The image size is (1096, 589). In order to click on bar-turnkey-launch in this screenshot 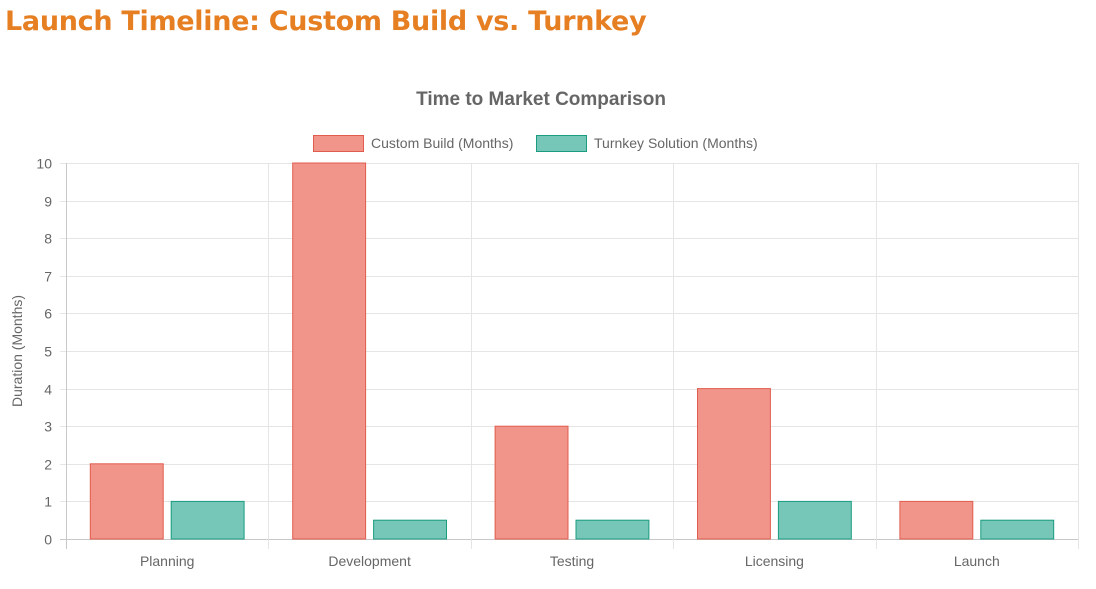, I will do `click(1017, 529)`.